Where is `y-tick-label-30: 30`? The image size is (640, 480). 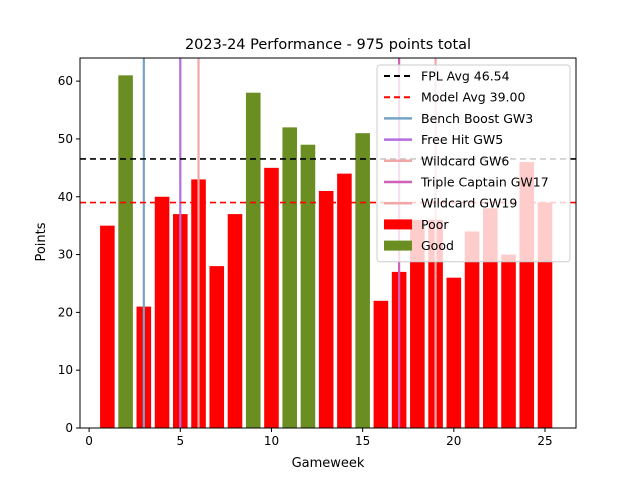 y-tick-label-30: 30 is located at coordinates (65, 255).